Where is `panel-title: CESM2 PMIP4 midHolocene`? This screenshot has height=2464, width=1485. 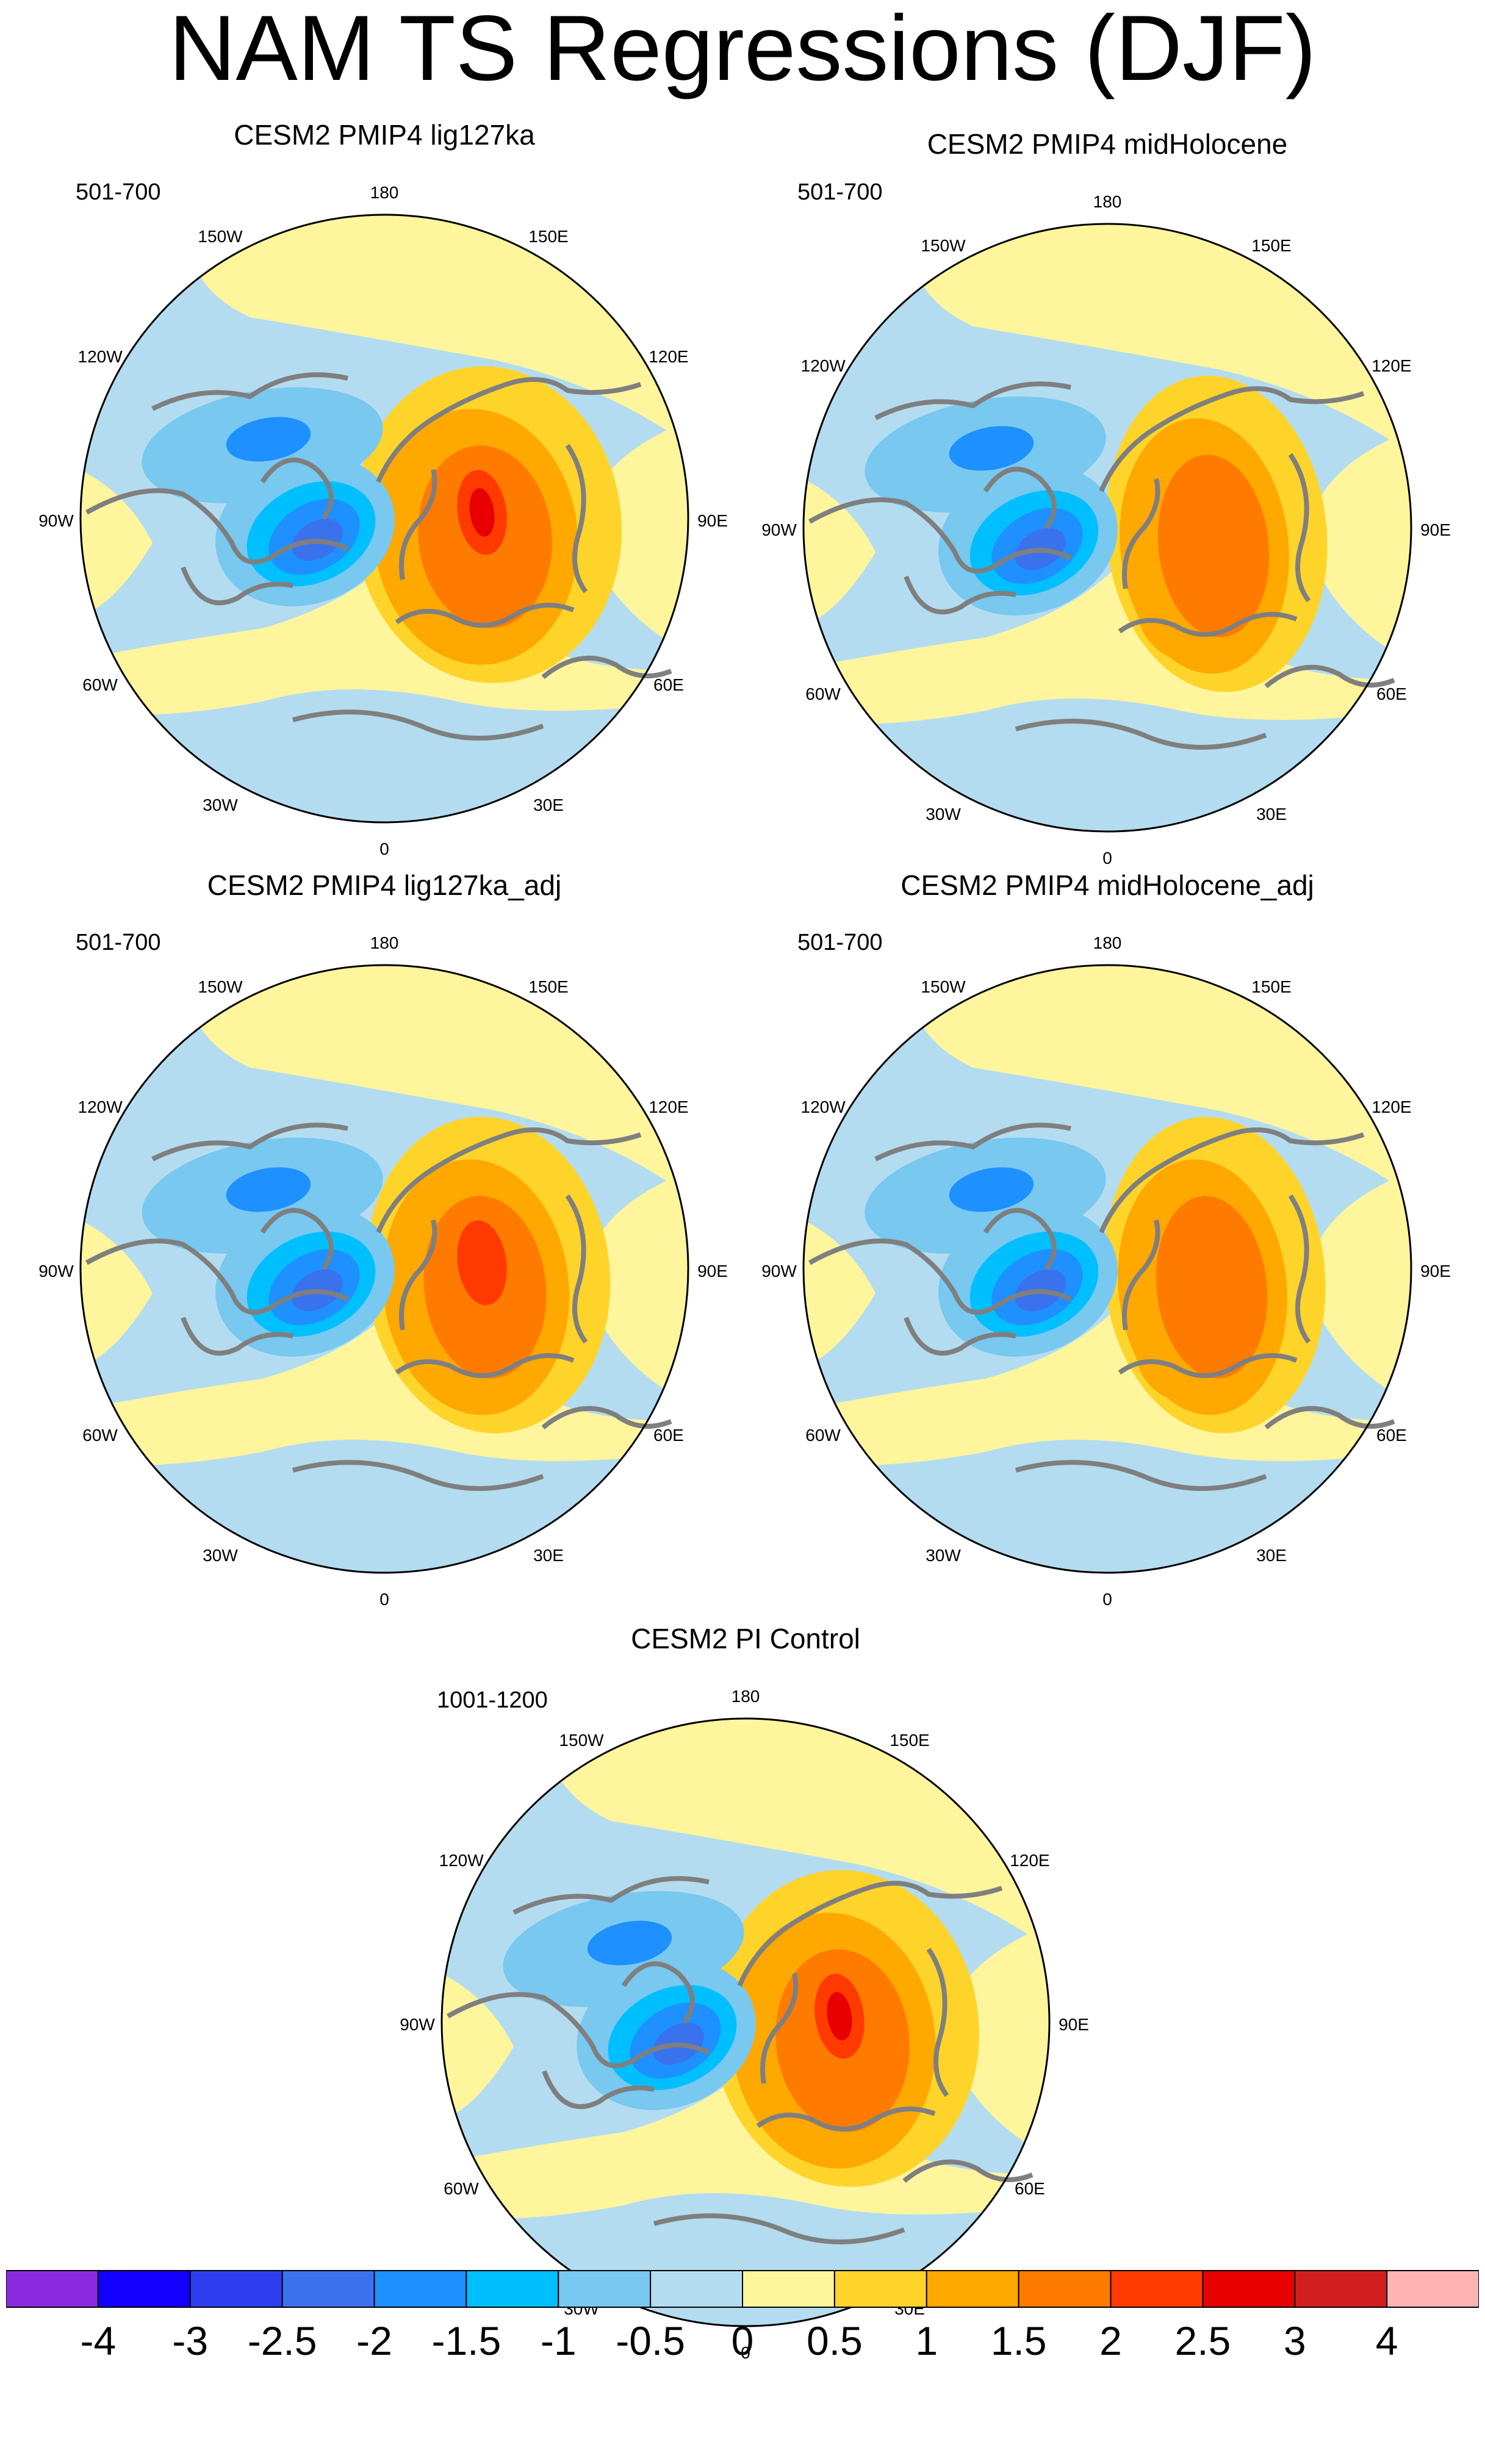
panel-title: CESM2 PMIP4 midHolocene is located at coordinates (1108, 144).